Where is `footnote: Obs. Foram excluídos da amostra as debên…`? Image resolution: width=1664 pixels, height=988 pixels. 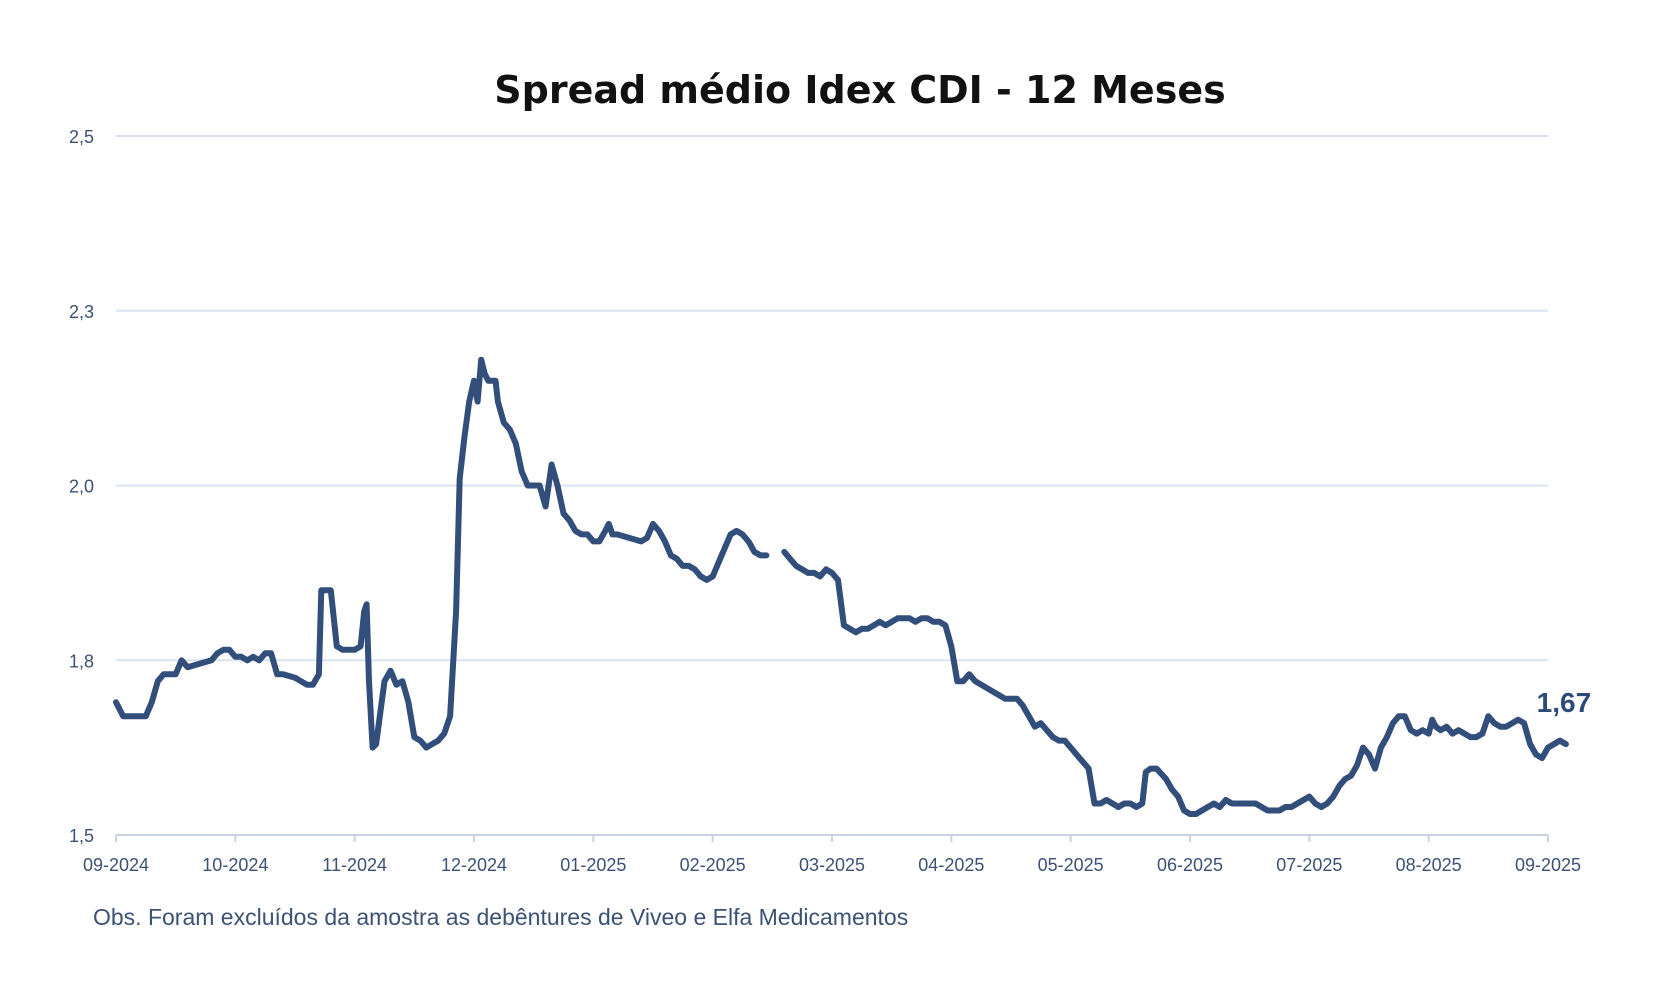 footnote: Obs. Foram excluídos da amostra as debên… is located at coordinates (500, 917).